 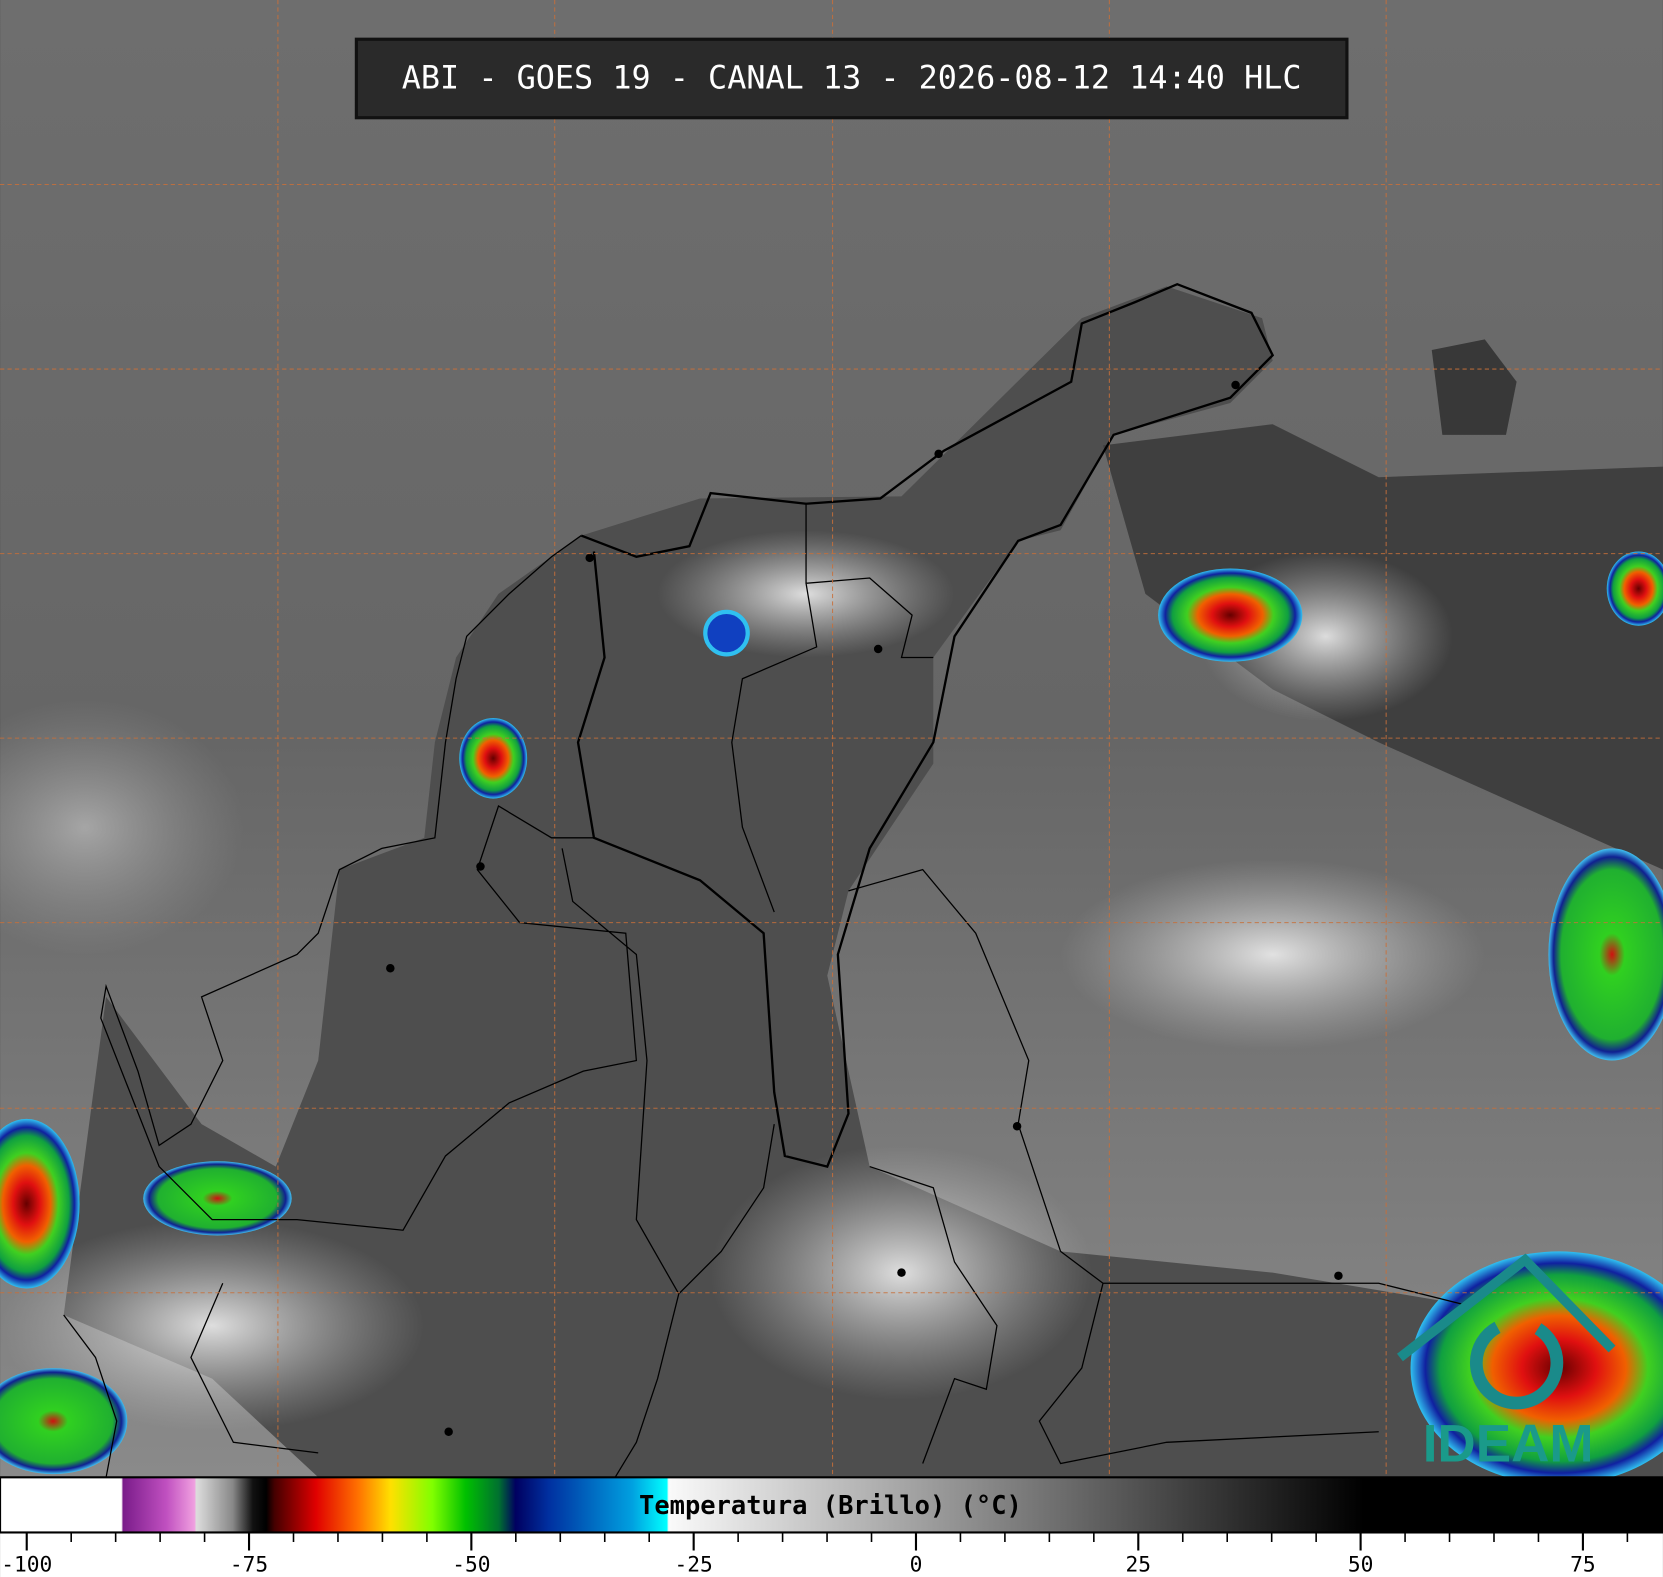 What do you see at coordinates (916, 1564) in the screenshot?
I see `tick-label: 0` at bounding box center [916, 1564].